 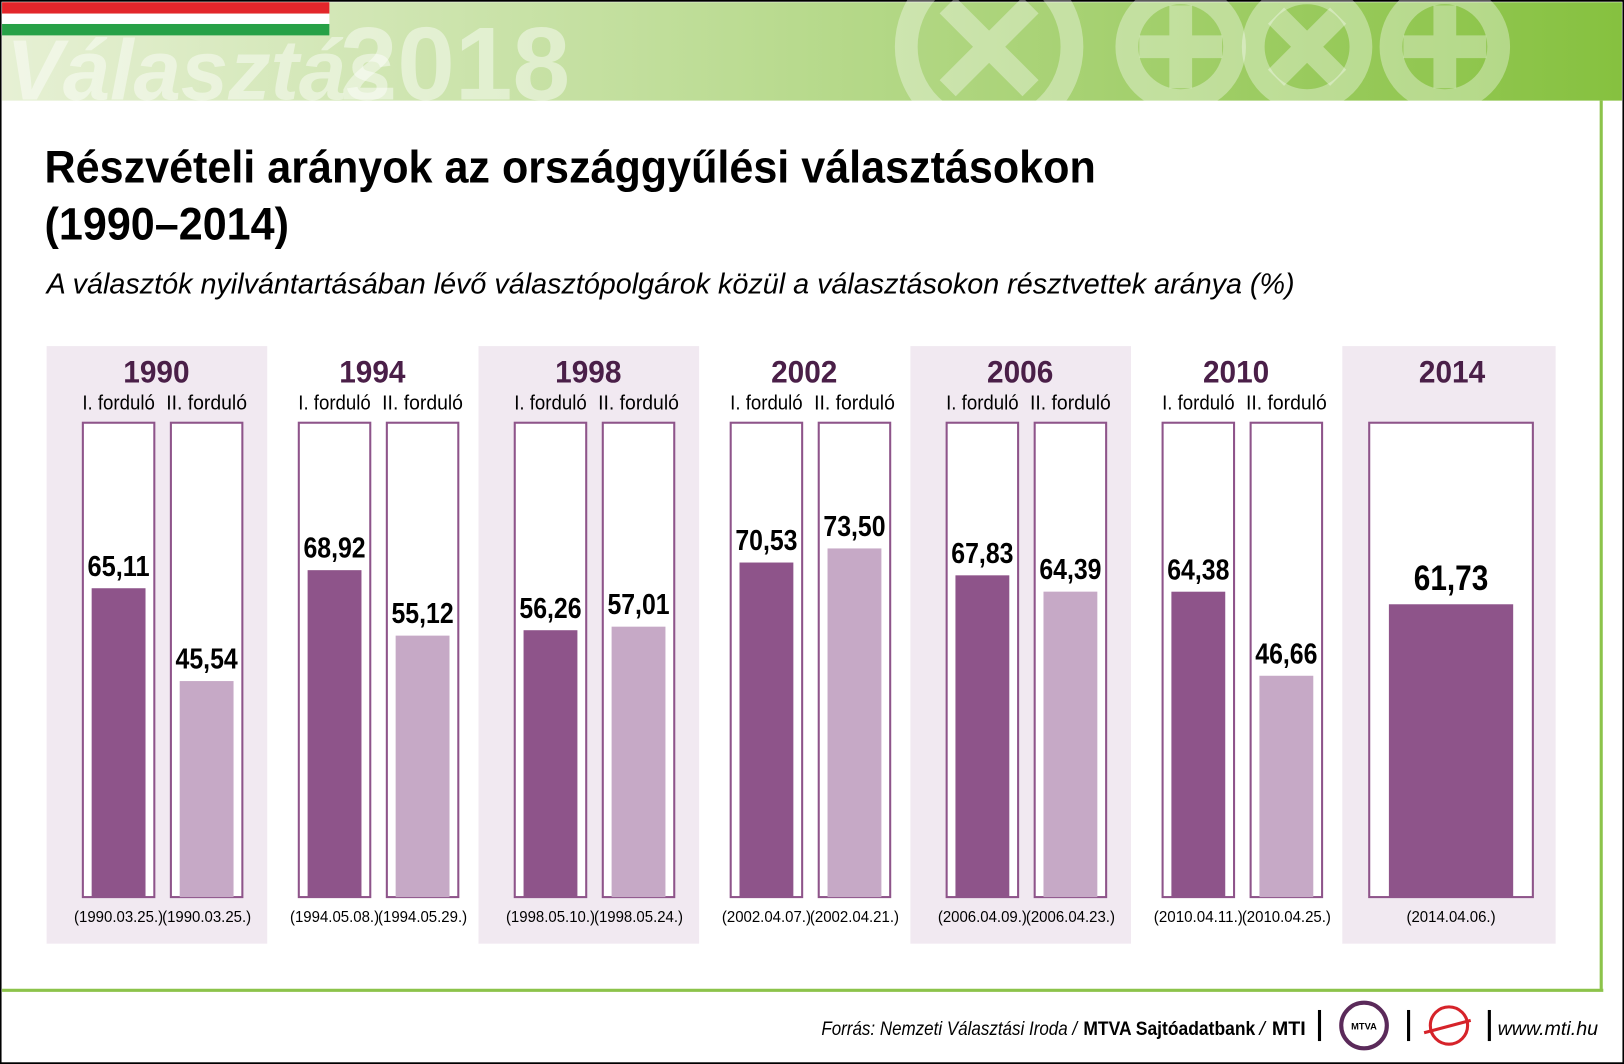 I want to click on value-label: 46,66, so click(x=1286, y=654).